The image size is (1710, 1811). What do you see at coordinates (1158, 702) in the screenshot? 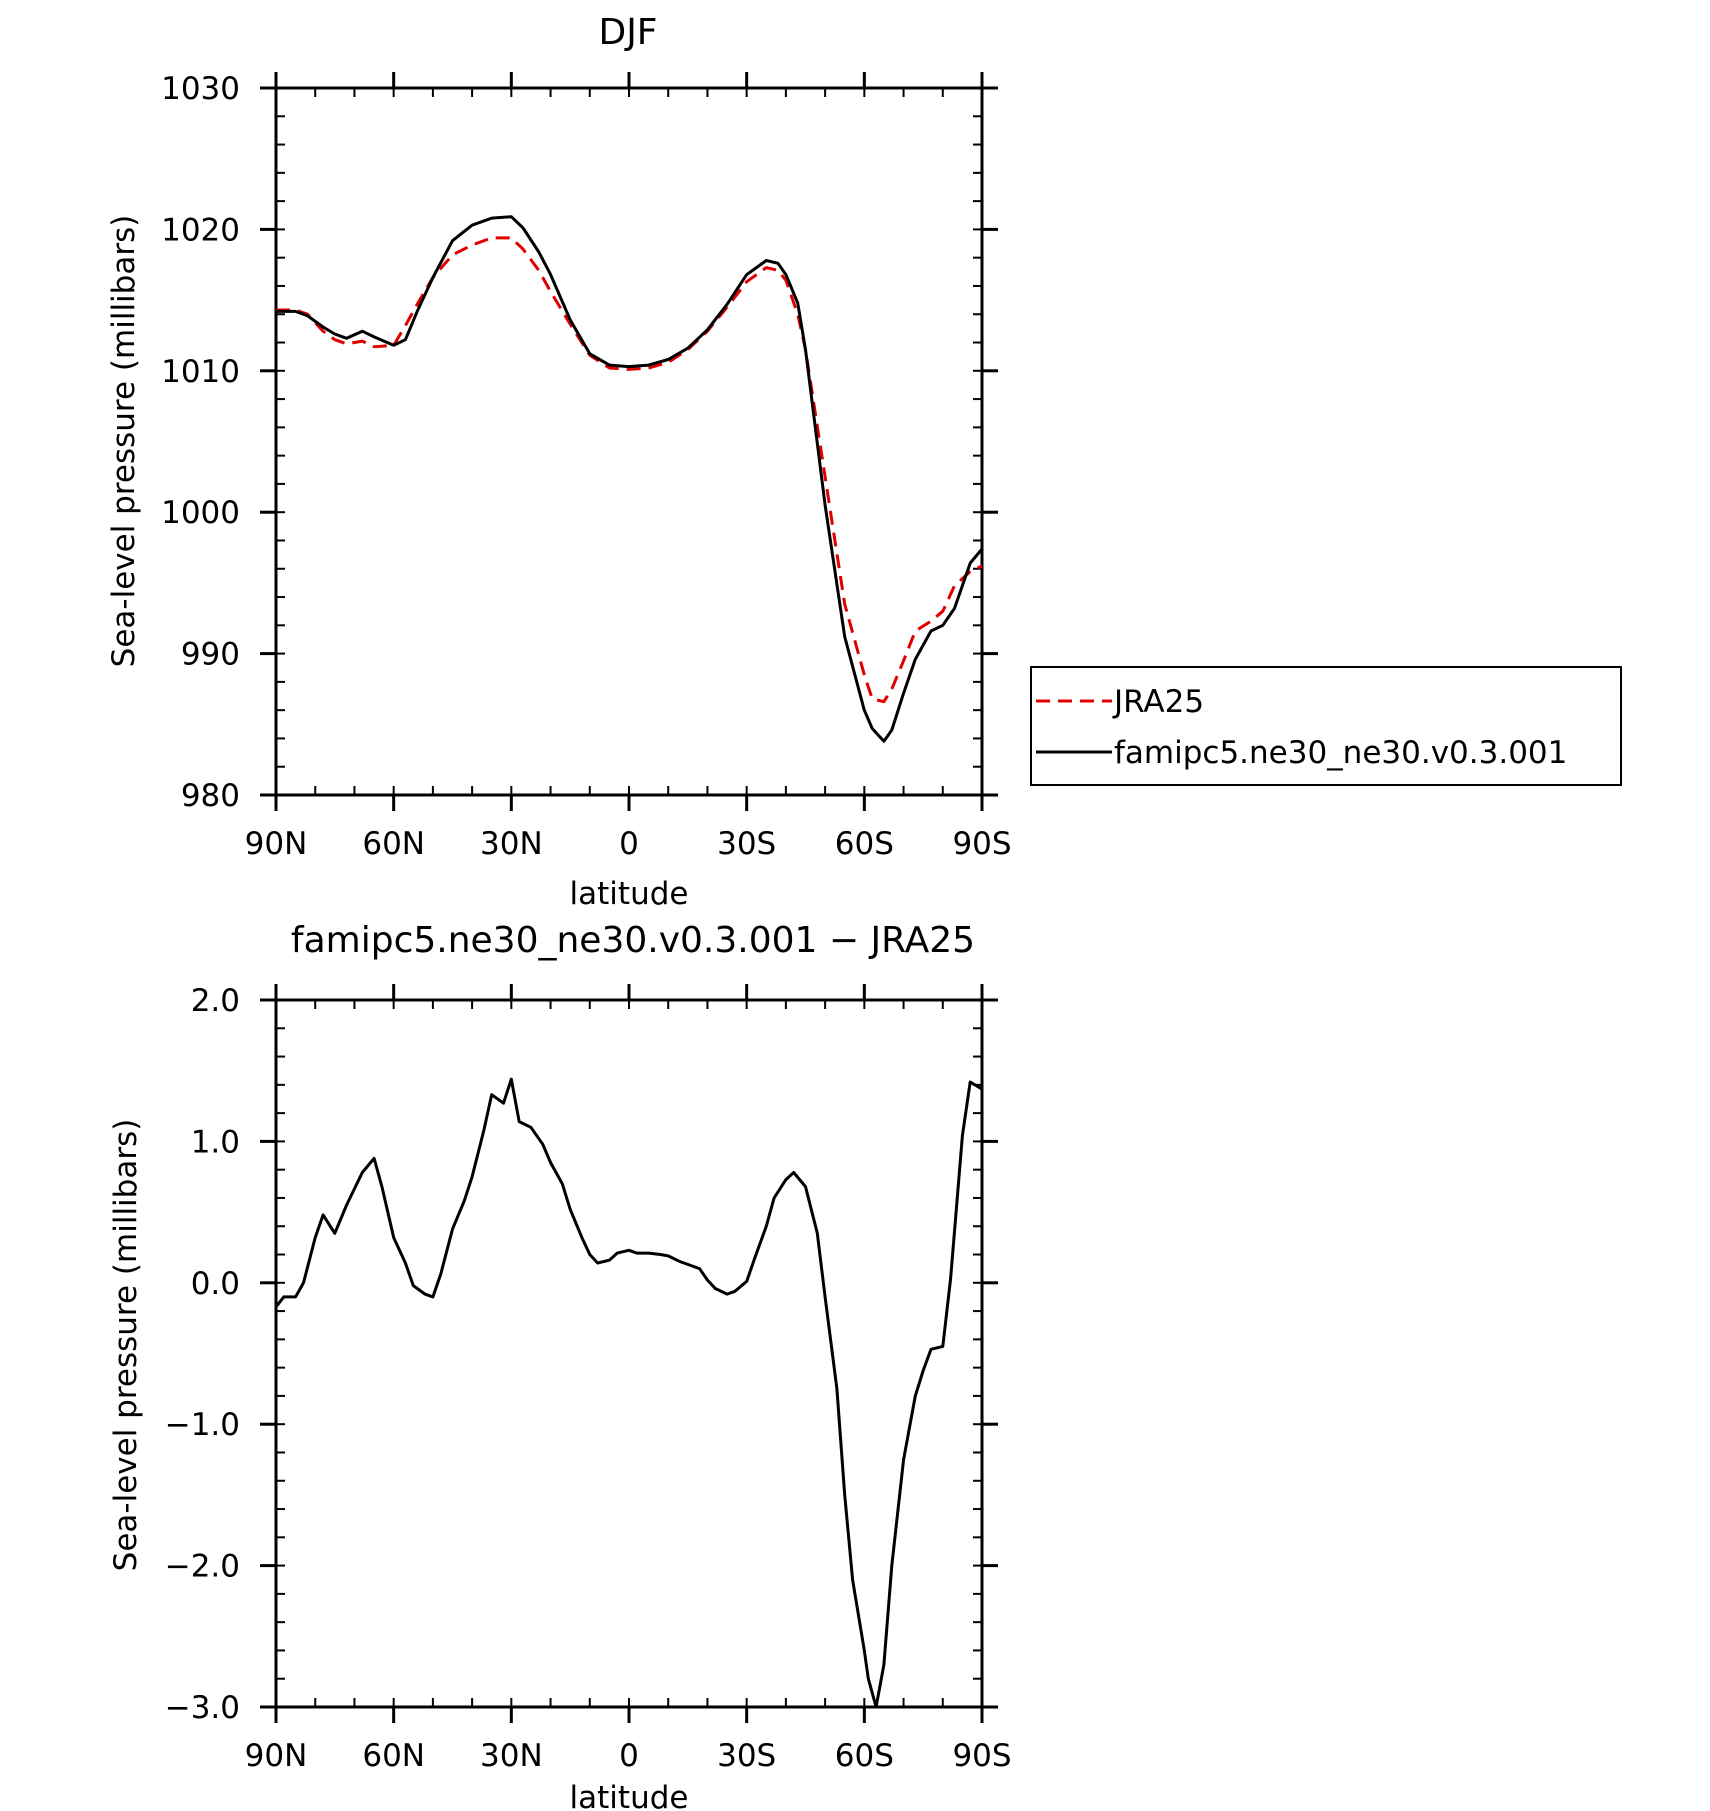
I see `legend-label-jra25: JRA25` at bounding box center [1158, 702].